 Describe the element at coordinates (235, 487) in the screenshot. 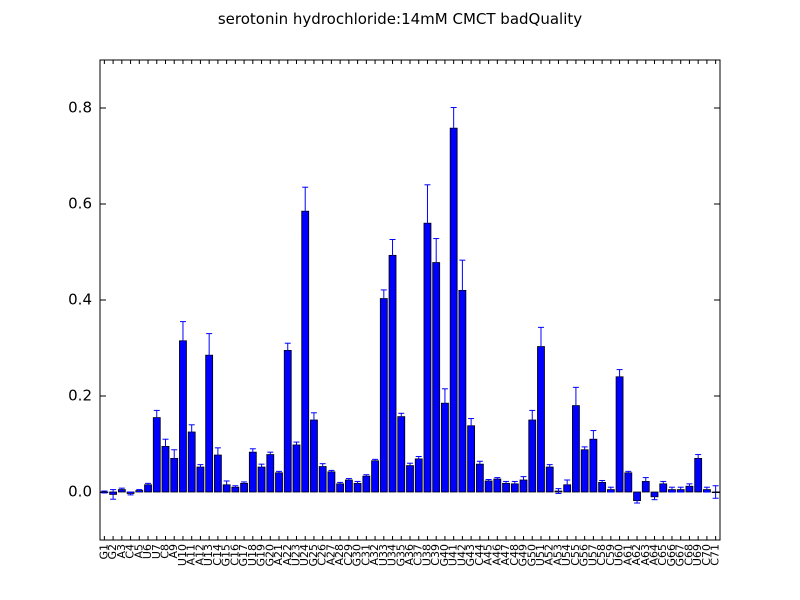

I see `error-bar-C16` at that location.